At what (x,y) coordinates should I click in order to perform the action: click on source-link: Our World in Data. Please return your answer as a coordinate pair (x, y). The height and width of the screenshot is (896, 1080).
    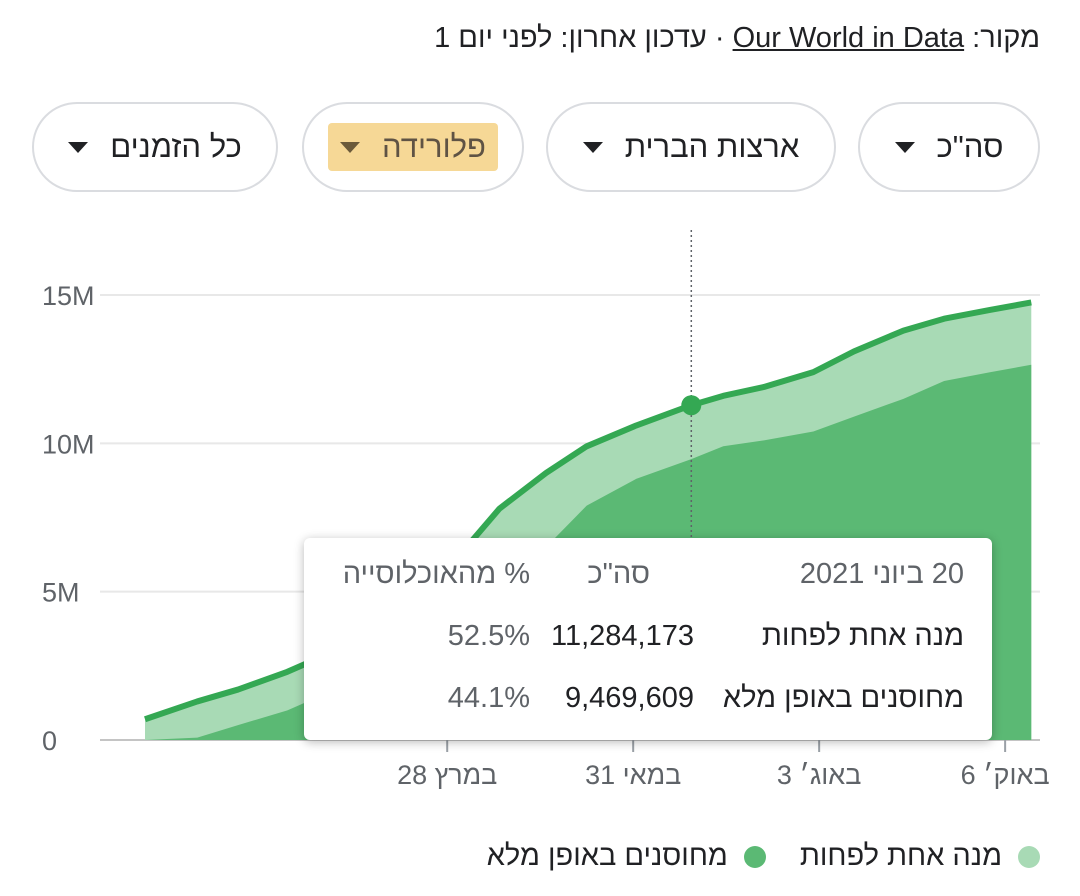
    Looking at the image, I should click on (848, 38).